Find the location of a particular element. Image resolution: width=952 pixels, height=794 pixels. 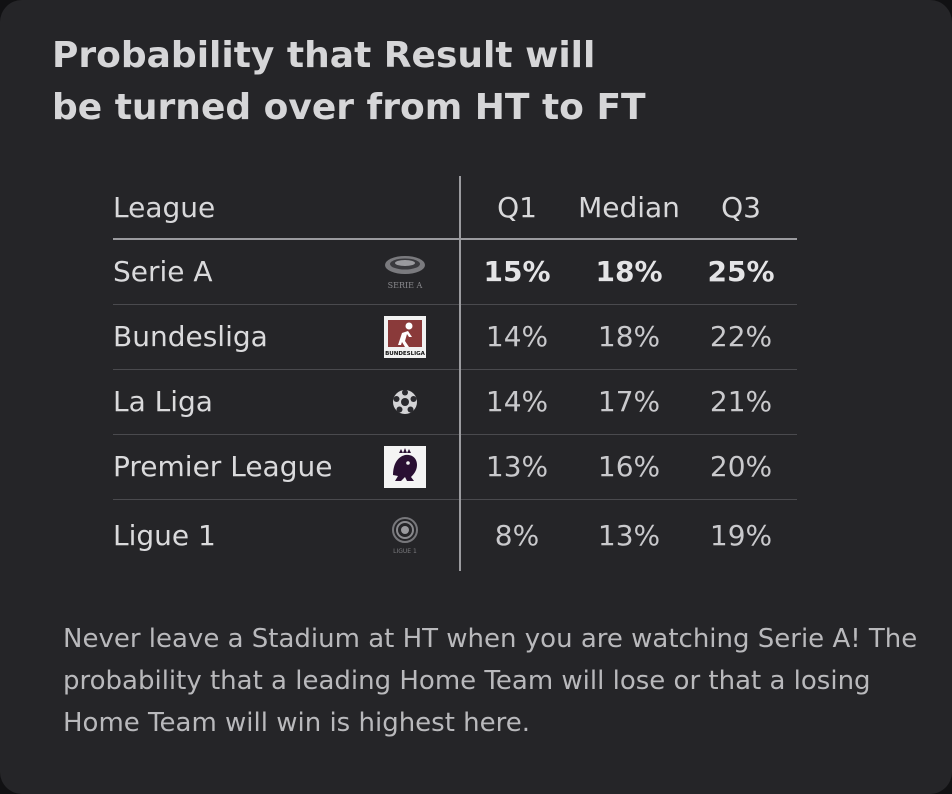

table-row: Bundesliga BUNDESLIGA 14% 18% 22% is located at coordinates (455, 336).